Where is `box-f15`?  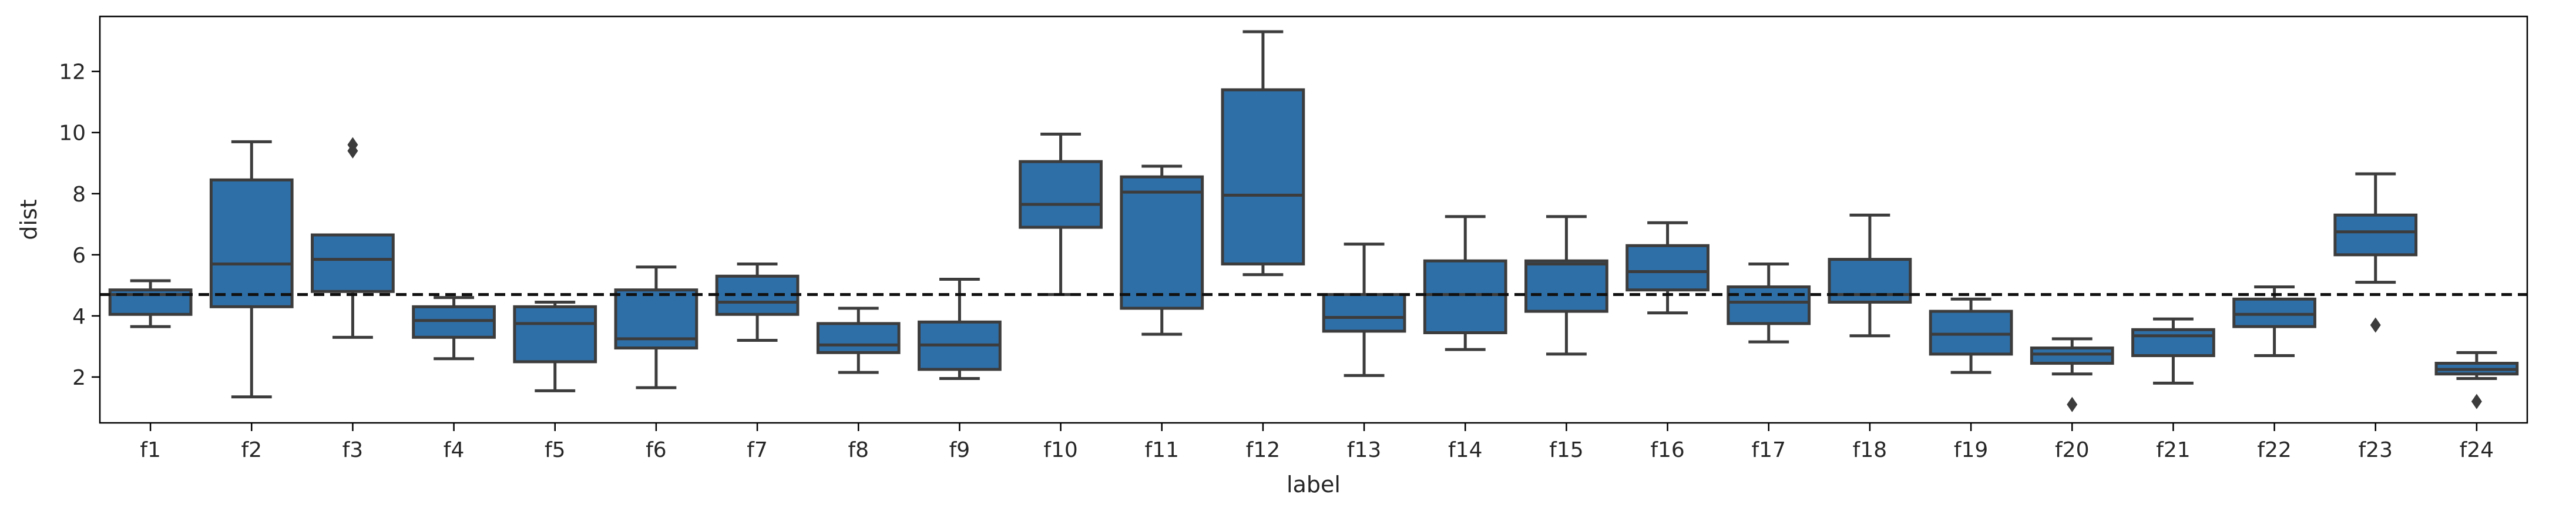 box-f15 is located at coordinates (1566, 285).